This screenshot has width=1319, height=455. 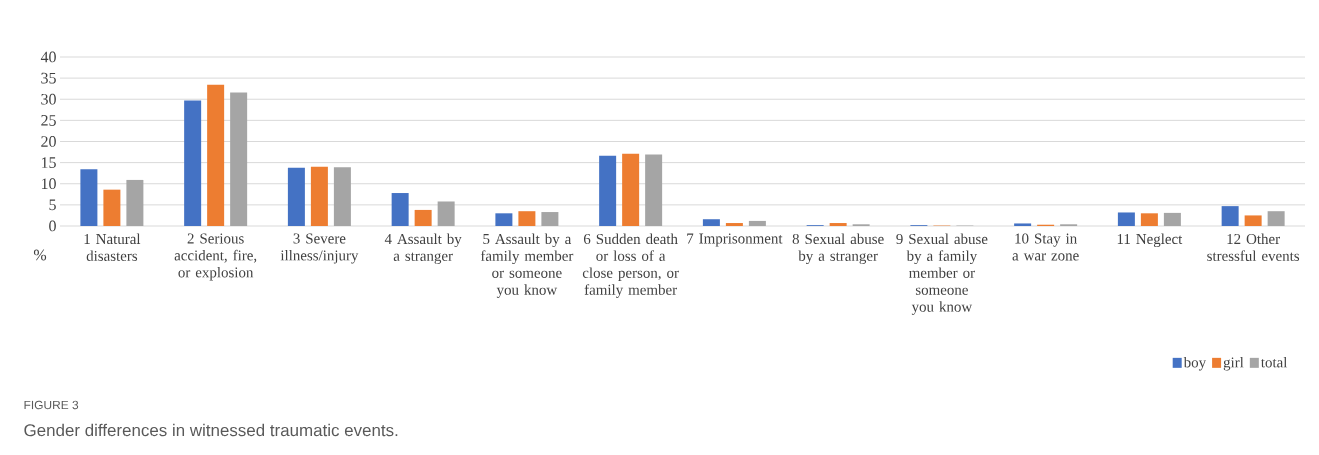 What do you see at coordinates (1195, 363) in the screenshot?
I see `legend-label: boy` at bounding box center [1195, 363].